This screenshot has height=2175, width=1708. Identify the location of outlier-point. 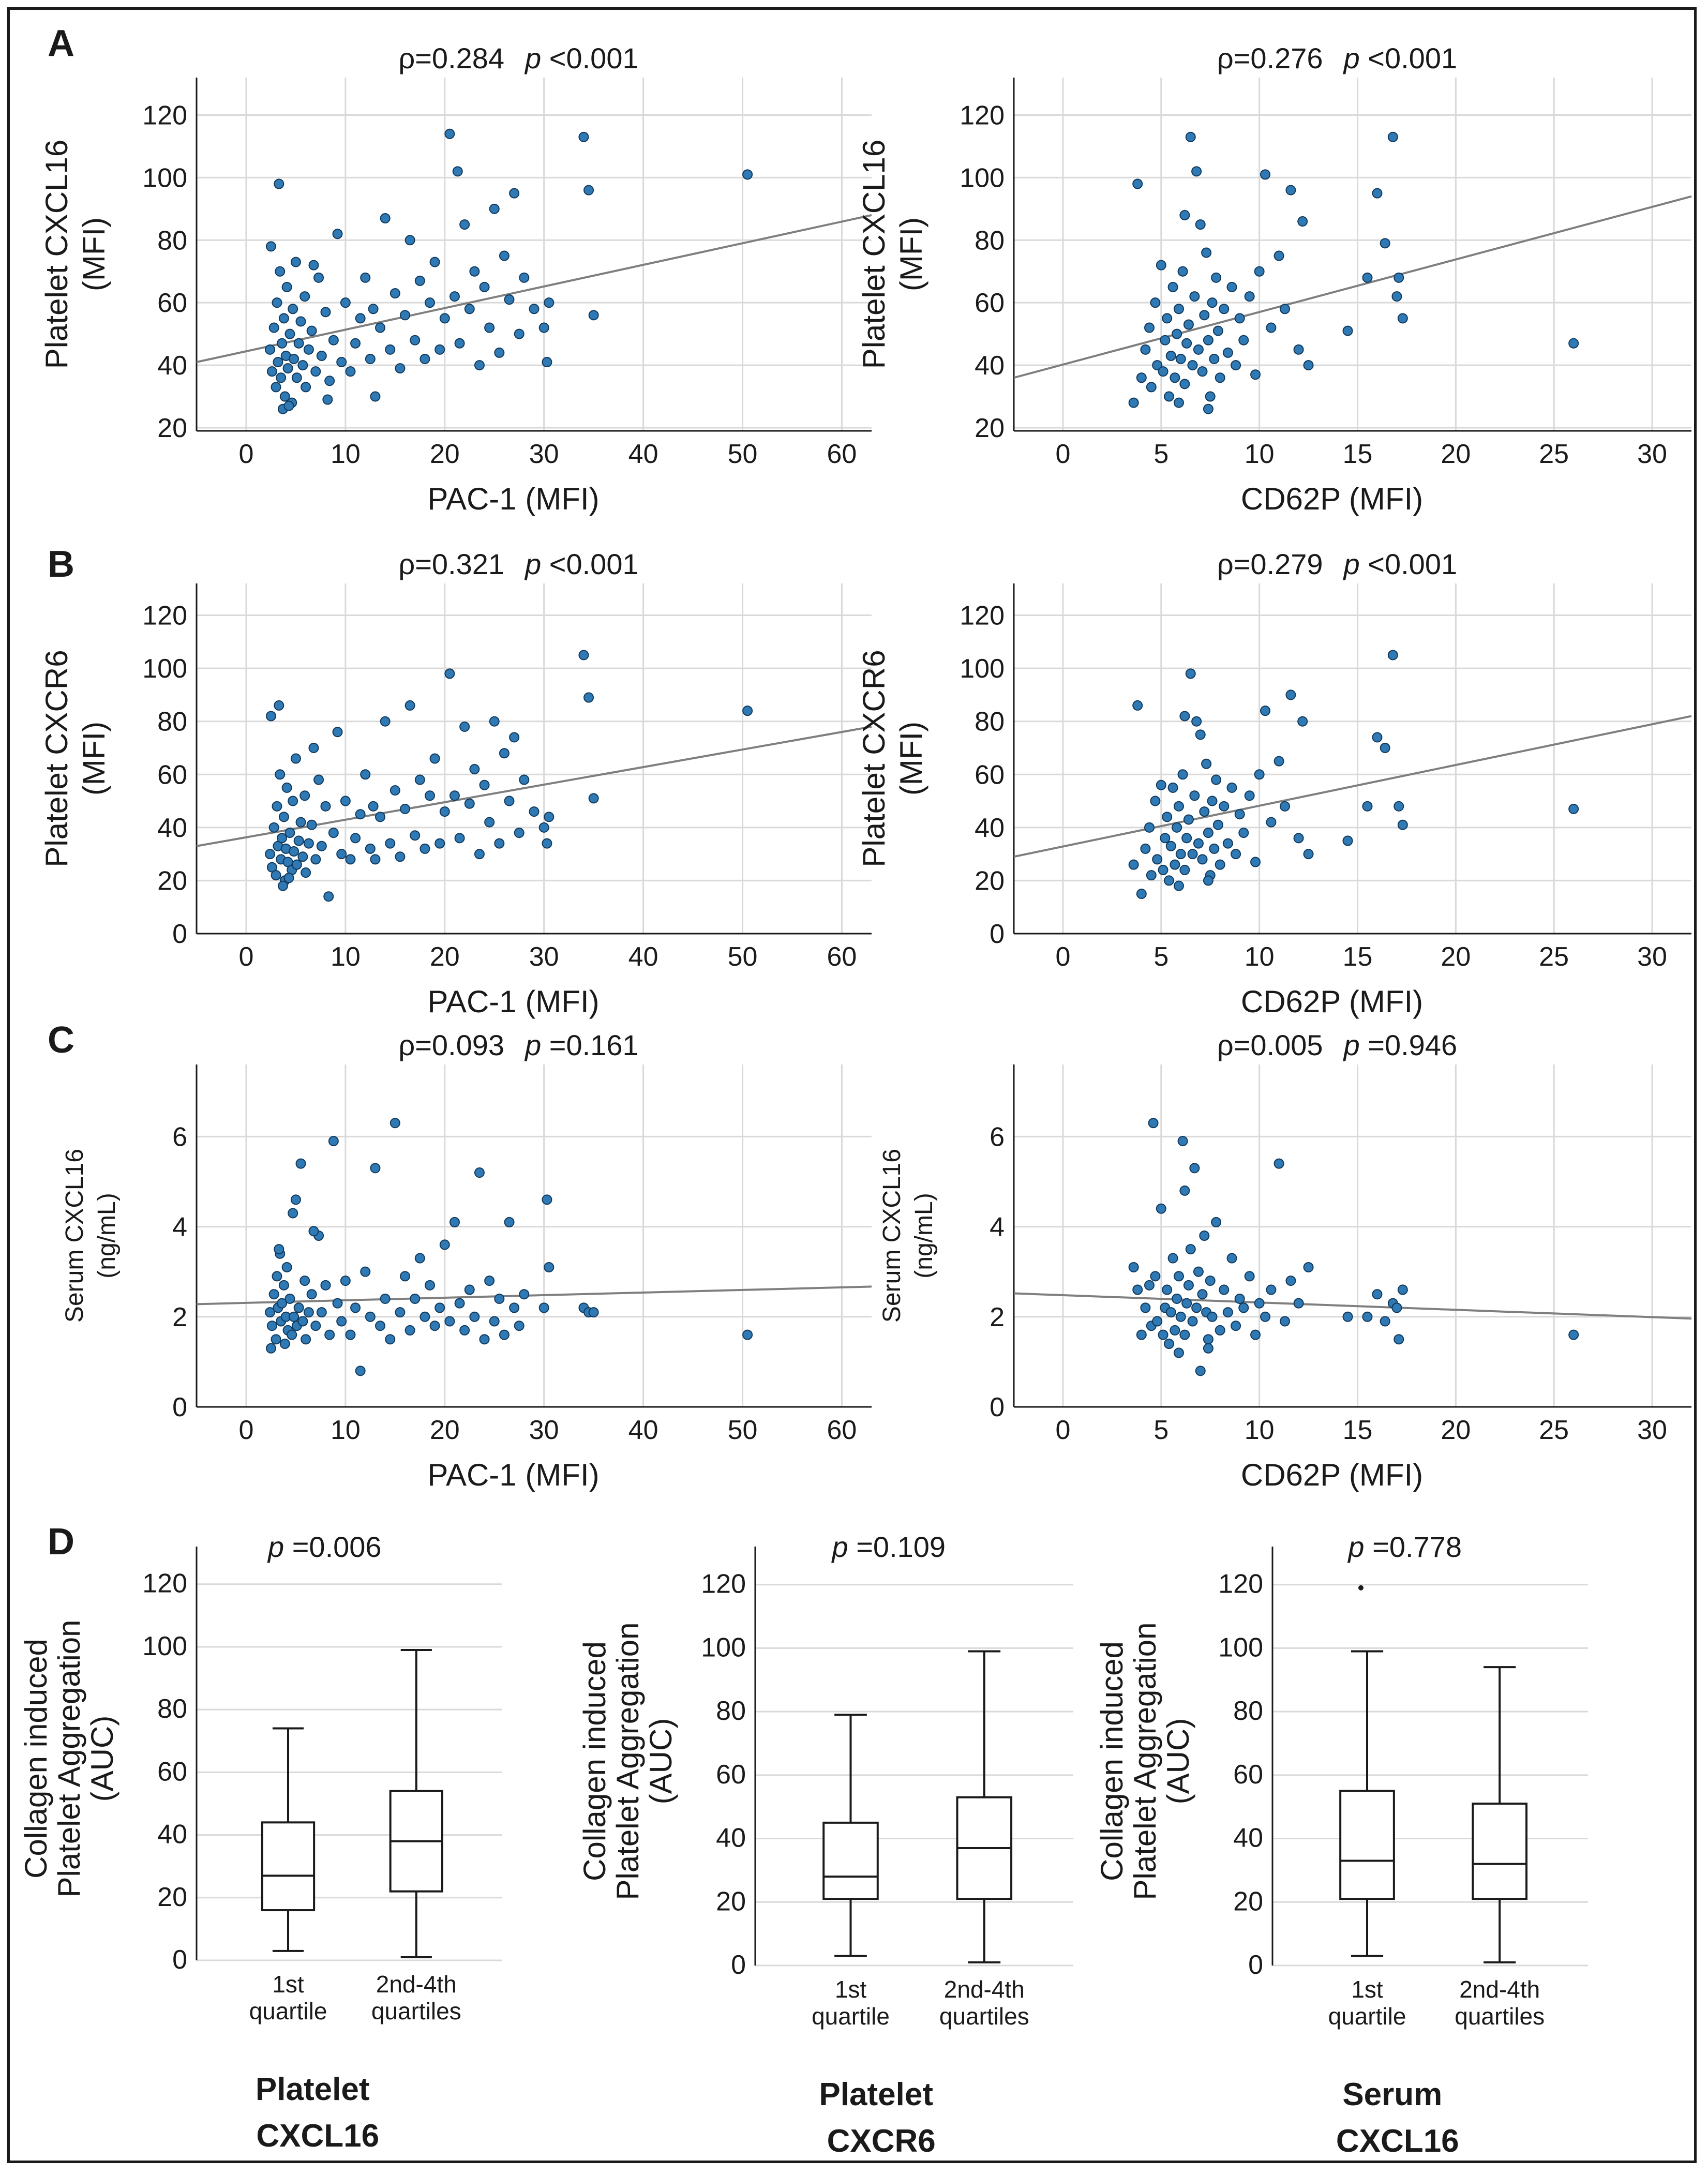
(1361, 1588).